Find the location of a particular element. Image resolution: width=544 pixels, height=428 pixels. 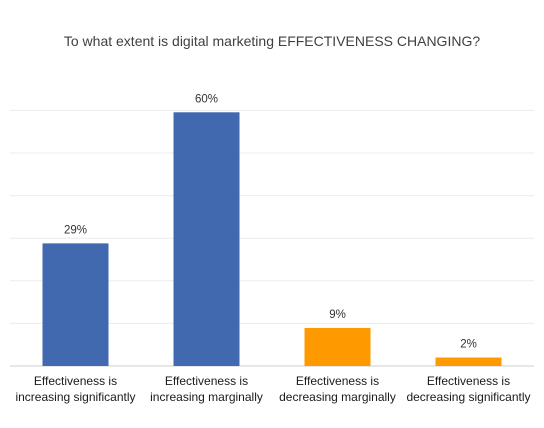

data-label-1: 29% is located at coordinates (75, 230).